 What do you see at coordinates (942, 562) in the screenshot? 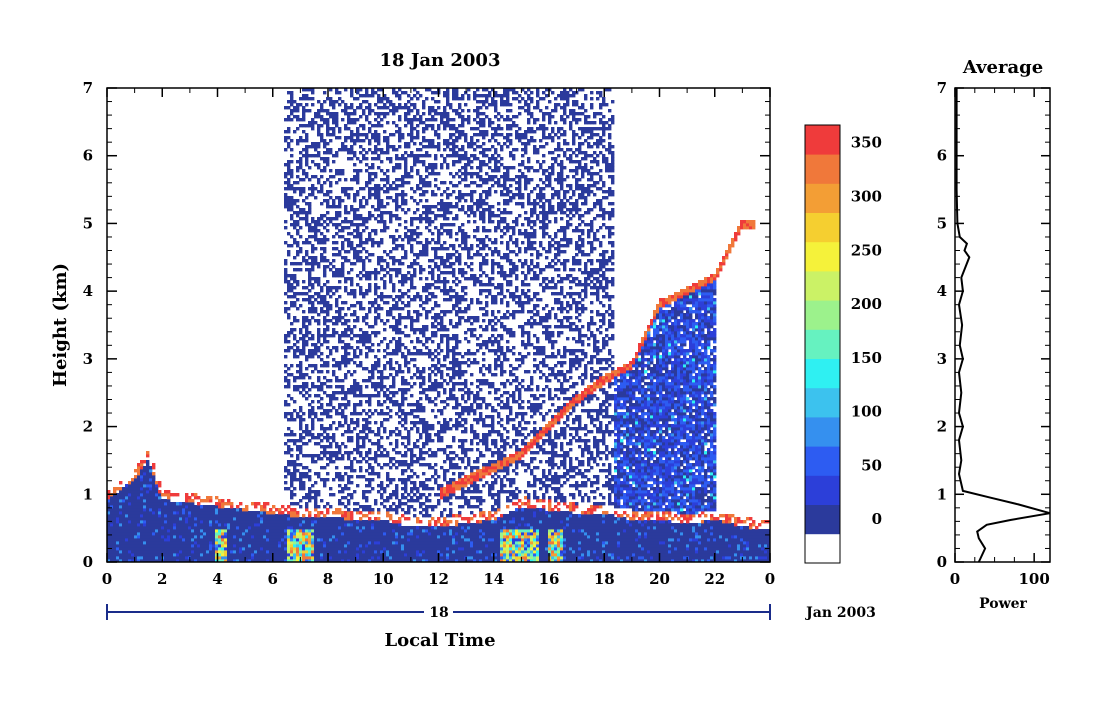
I see `side-y-tick-label: 0` at bounding box center [942, 562].